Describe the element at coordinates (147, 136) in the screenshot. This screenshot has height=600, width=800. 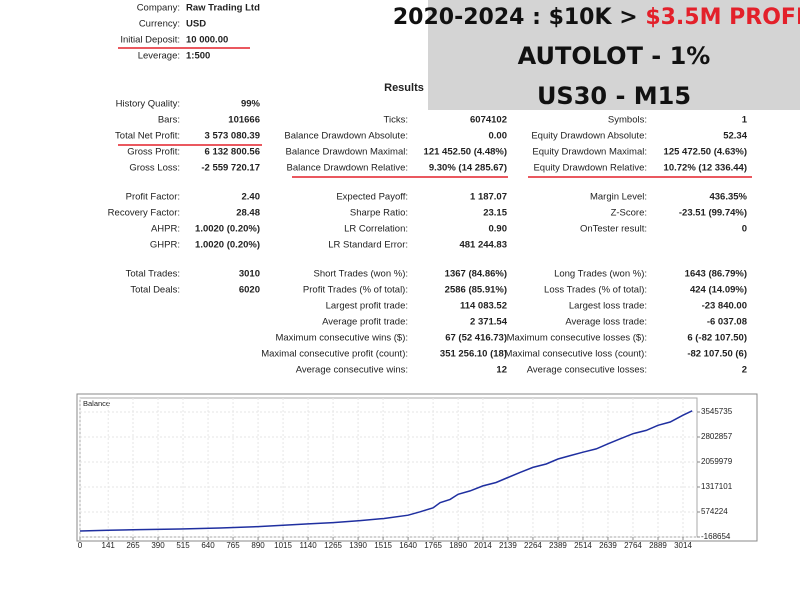
I see `stat-label: Total Net Profit:` at that location.